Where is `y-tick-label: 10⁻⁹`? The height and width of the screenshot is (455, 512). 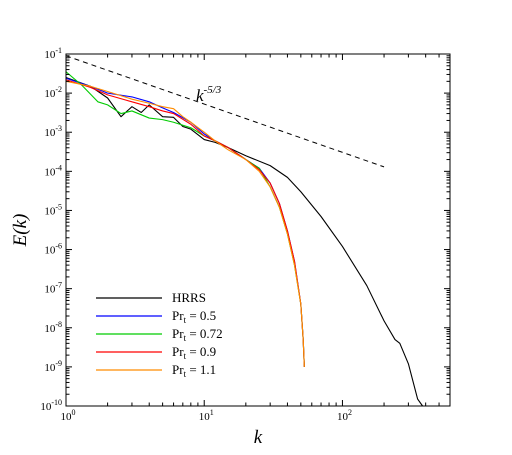 y-tick-label: 10⁻⁹ is located at coordinates (53, 366).